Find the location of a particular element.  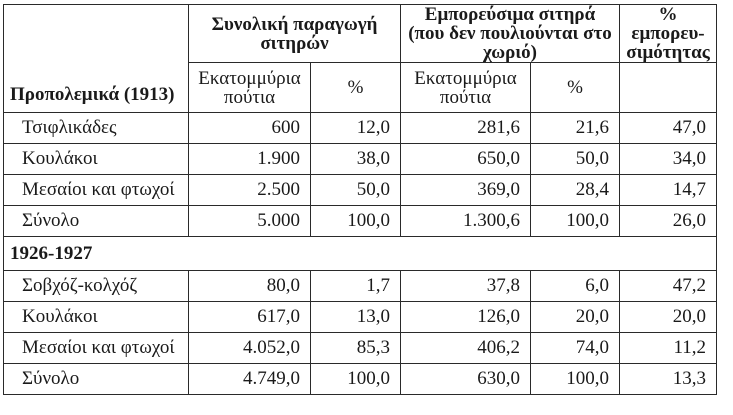

market-cell: 281,6 is located at coordinates (465, 128).